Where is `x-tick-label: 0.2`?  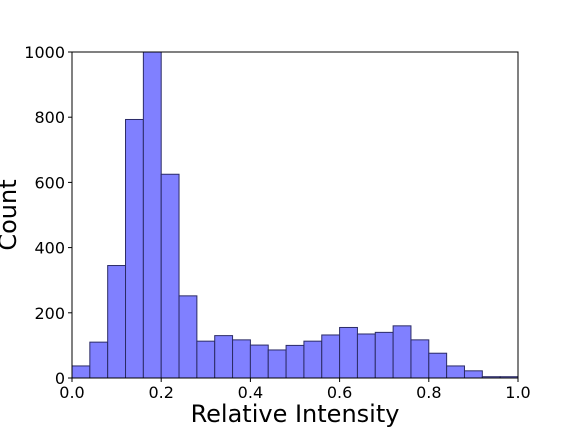
x-tick-label: 0.2 is located at coordinates (160, 392).